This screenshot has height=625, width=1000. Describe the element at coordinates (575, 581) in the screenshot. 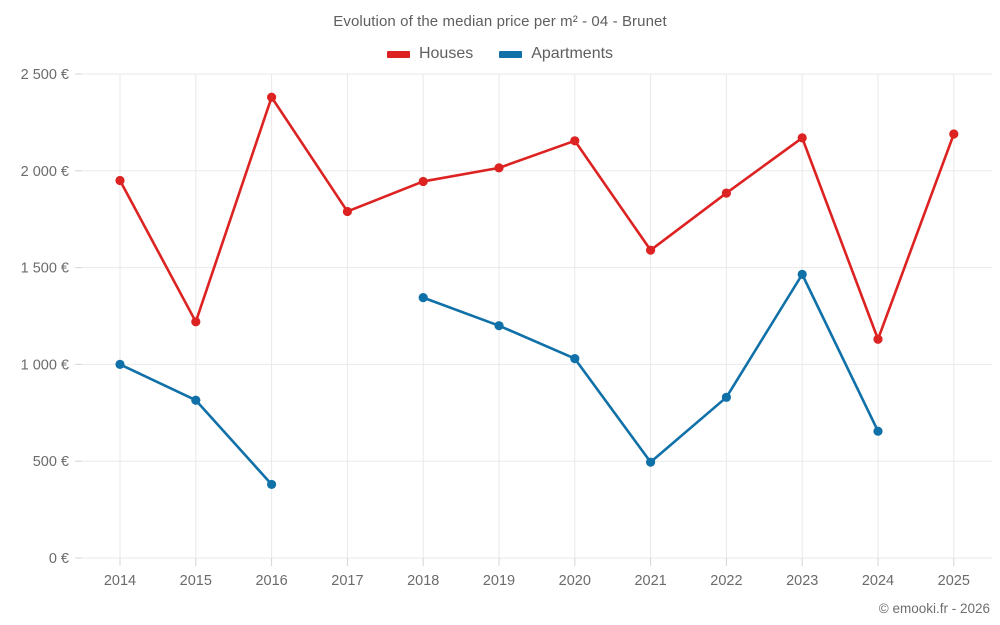

I see `x-axis-label: 2020` at that location.